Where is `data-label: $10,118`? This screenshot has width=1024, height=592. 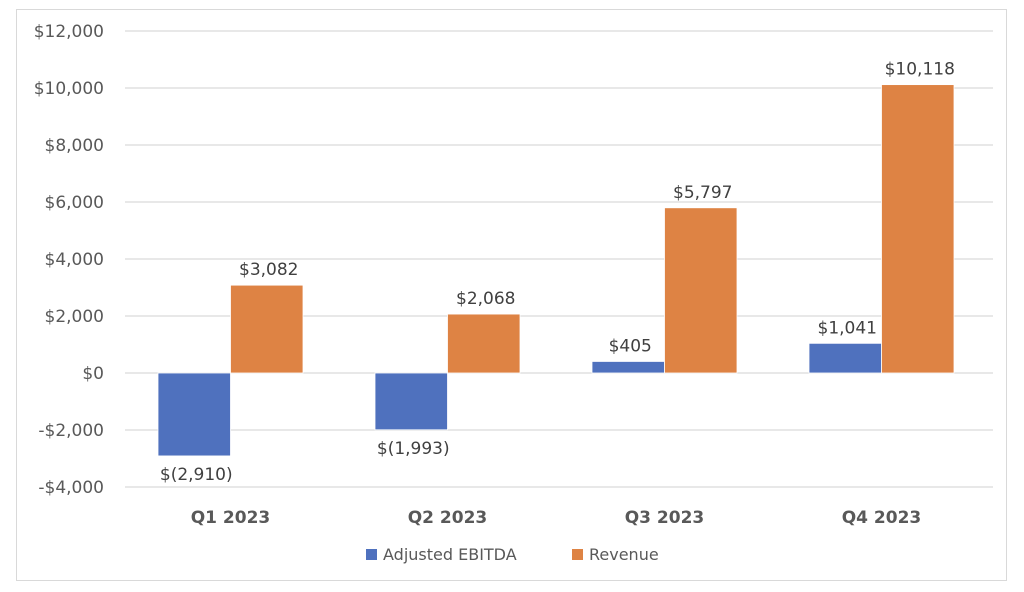 data-label: $10,118 is located at coordinates (920, 70).